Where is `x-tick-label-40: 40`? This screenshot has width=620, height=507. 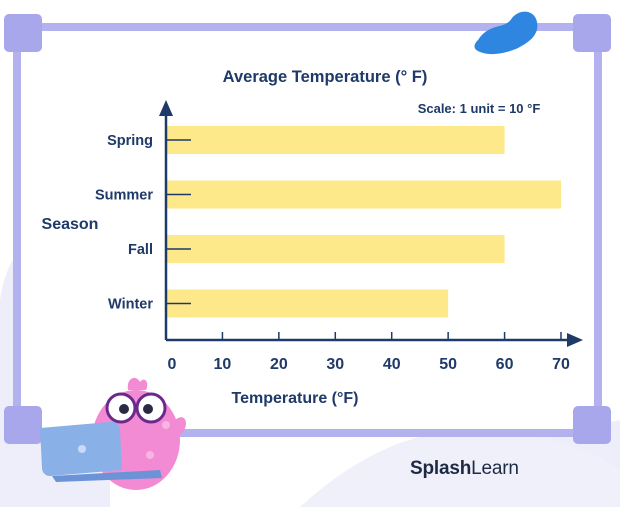
x-tick-label-40: 40 is located at coordinates (392, 364).